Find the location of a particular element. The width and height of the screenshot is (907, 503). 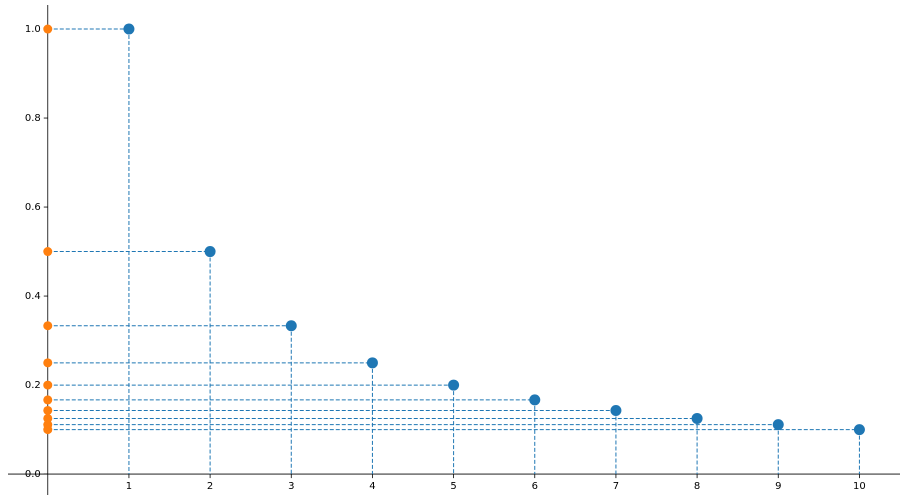

y-tick-label: 0.2 is located at coordinates (33, 385).